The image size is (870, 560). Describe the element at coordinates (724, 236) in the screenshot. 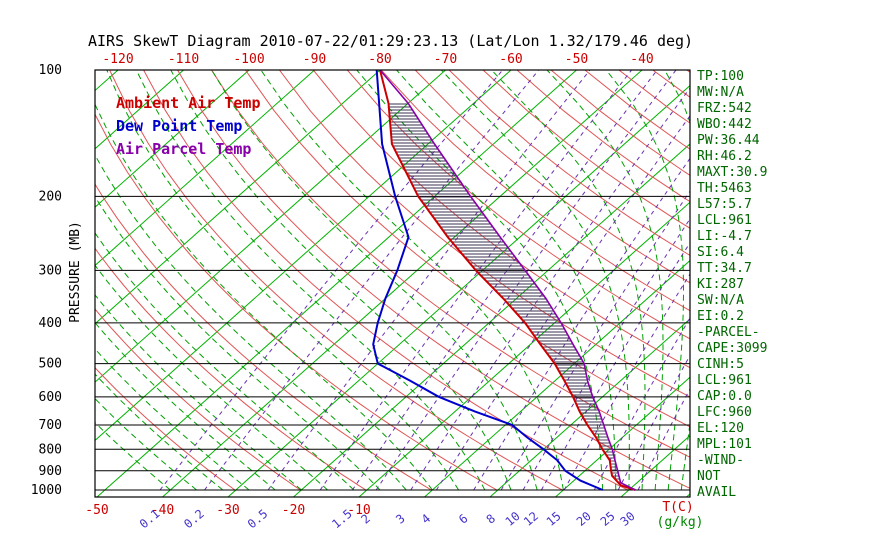

I see `stat-line: LI:-4.7` at that location.